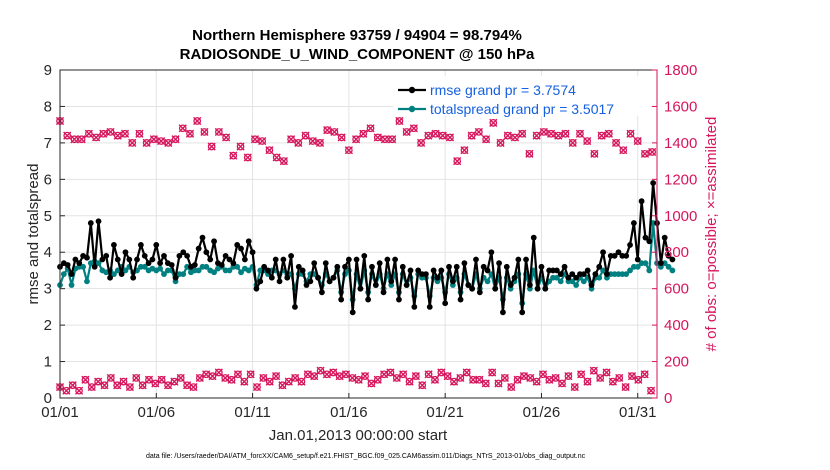 The width and height of the screenshot is (830, 470). Describe the element at coordinates (358, 435) in the screenshot. I see `x-axis-label: Jan.01,2013 00:00:00 start` at that location.